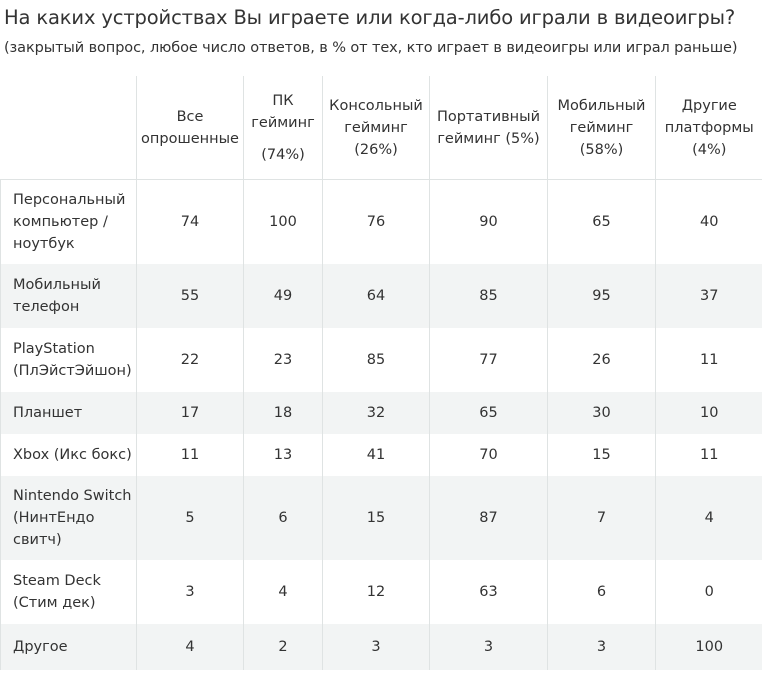  Describe the element at coordinates (190, 413) in the screenshot. I see `table-cell: 17` at that location.